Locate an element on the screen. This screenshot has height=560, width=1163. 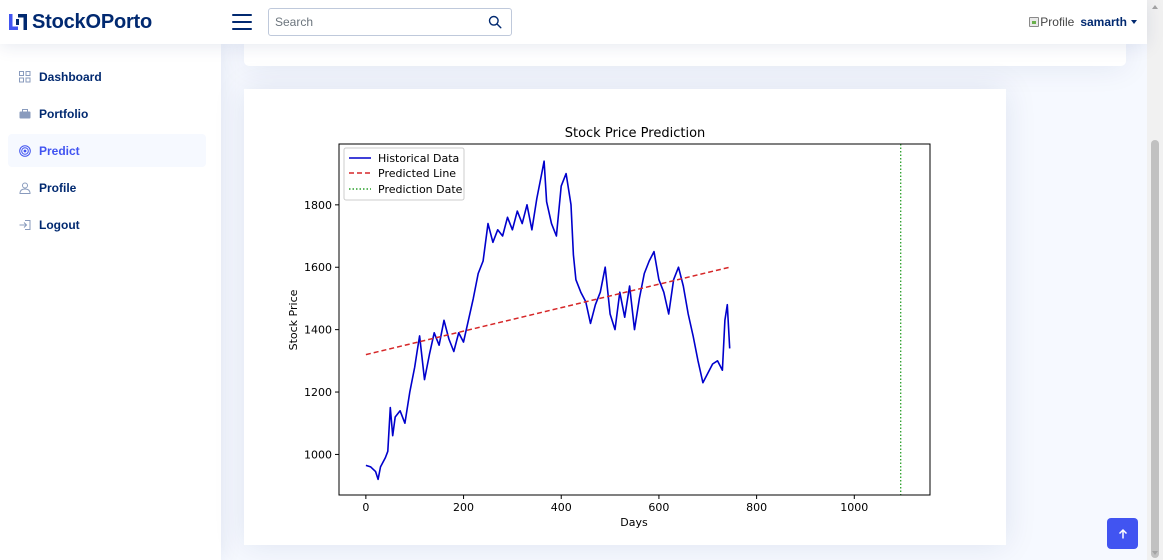
legend-box is located at coordinates (404, 174).